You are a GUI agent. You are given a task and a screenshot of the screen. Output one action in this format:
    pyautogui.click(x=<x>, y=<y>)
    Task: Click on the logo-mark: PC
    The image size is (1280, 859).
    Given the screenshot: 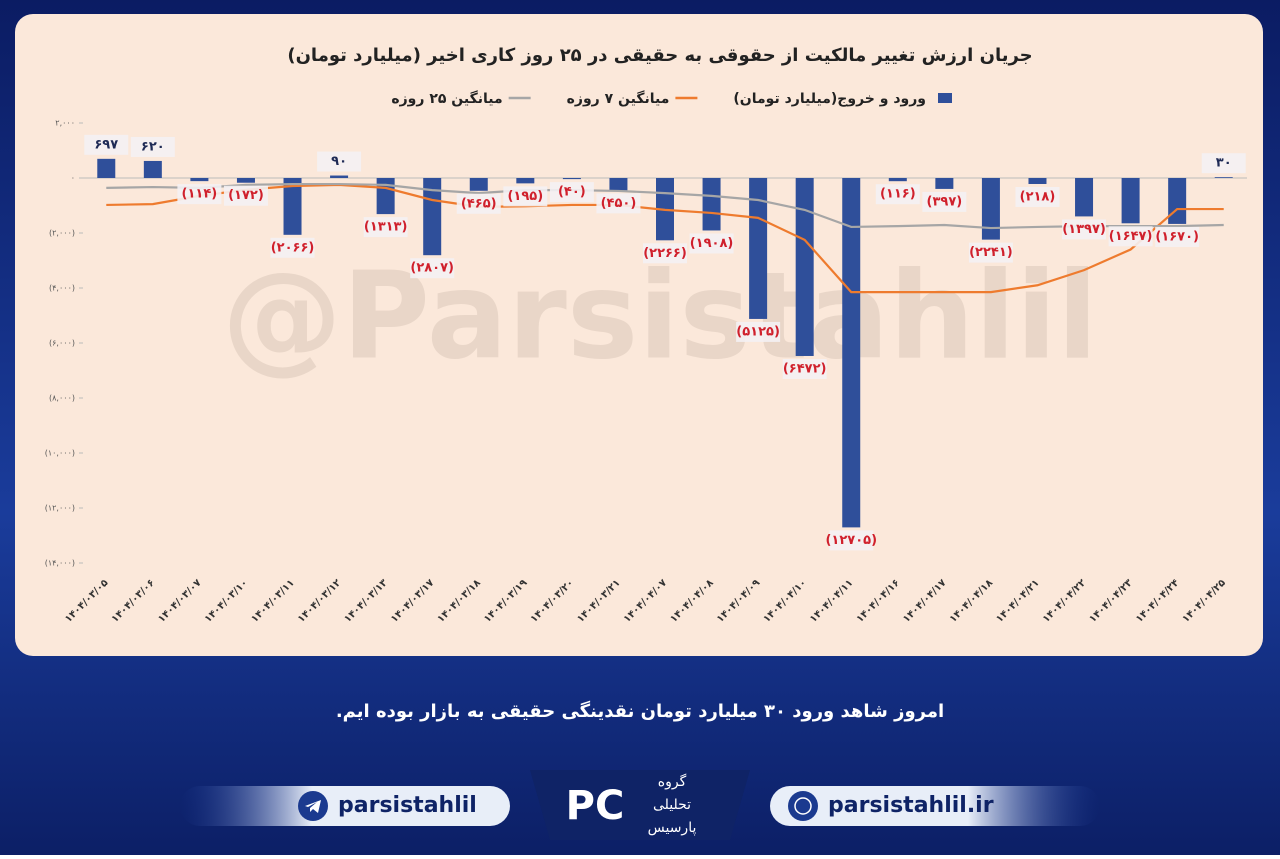 What is the action you would take?
    pyautogui.click(x=595, y=806)
    